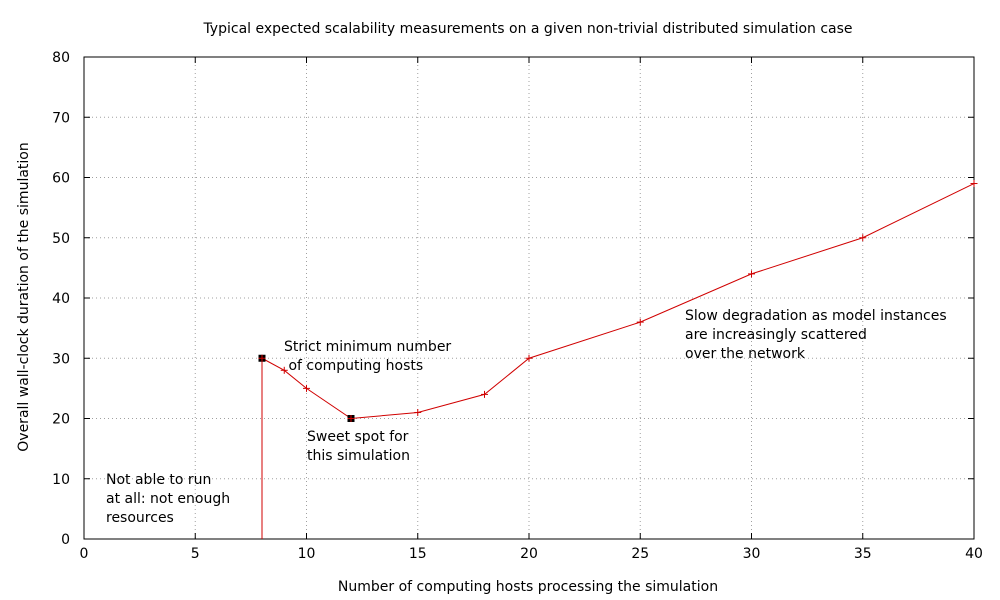  Describe the element at coordinates (863, 554) in the screenshot. I see `x-tick-label: 35` at that location.